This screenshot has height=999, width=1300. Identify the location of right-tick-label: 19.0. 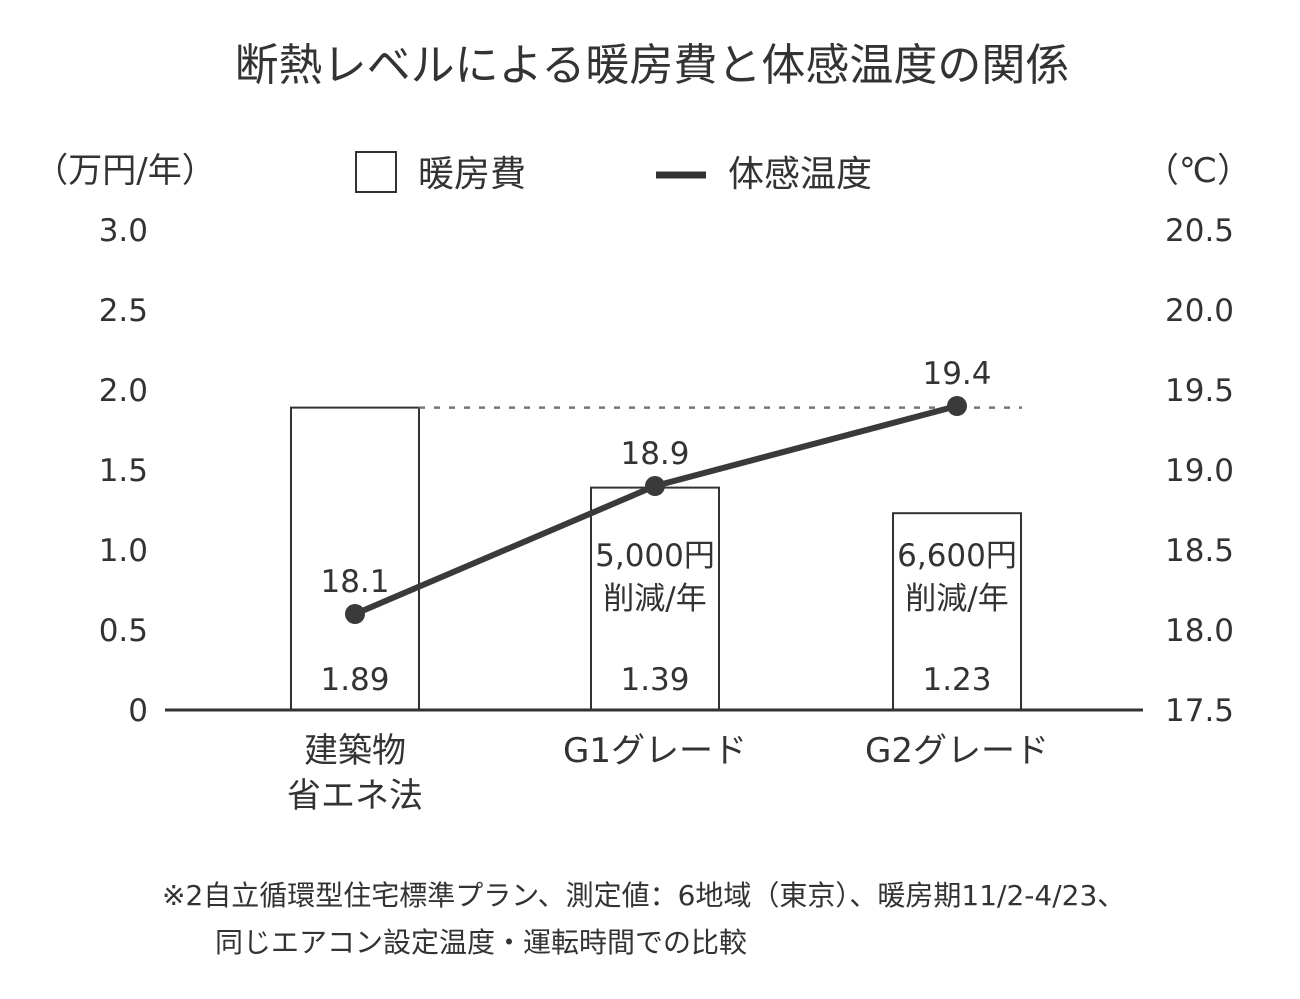
(1199, 471).